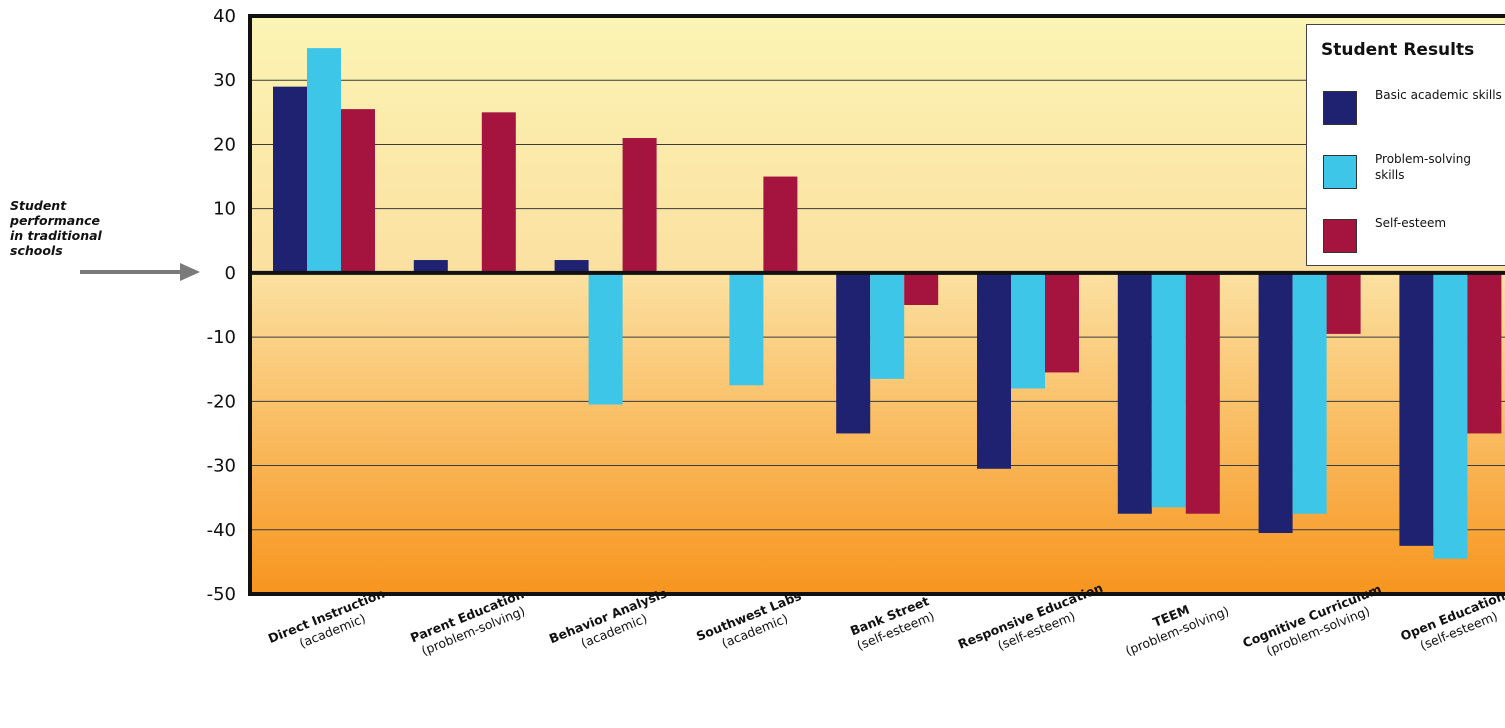 The height and width of the screenshot is (728, 1505). I want to click on y-tick-label: 30, so click(224, 80).